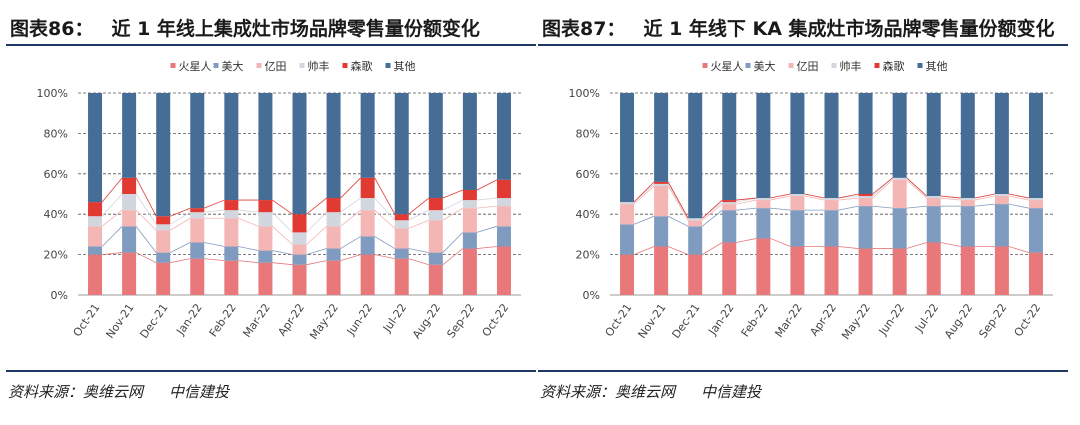 The width and height of the screenshot is (1080, 425). What do you see at coordinates (271, 371) in the screenshot?
I see `source-rule` at bounding box center [271, 371].